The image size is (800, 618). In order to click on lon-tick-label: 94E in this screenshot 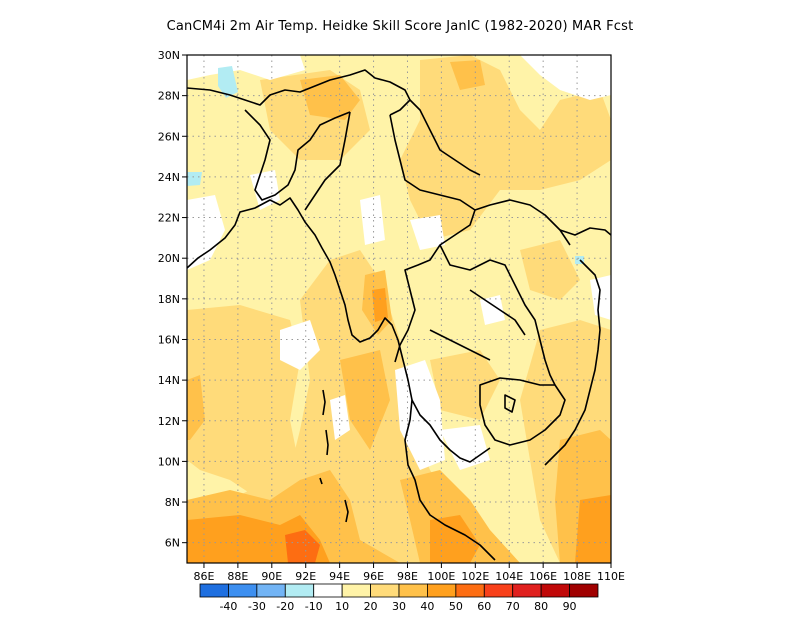, I will do `click(339, 576)`.